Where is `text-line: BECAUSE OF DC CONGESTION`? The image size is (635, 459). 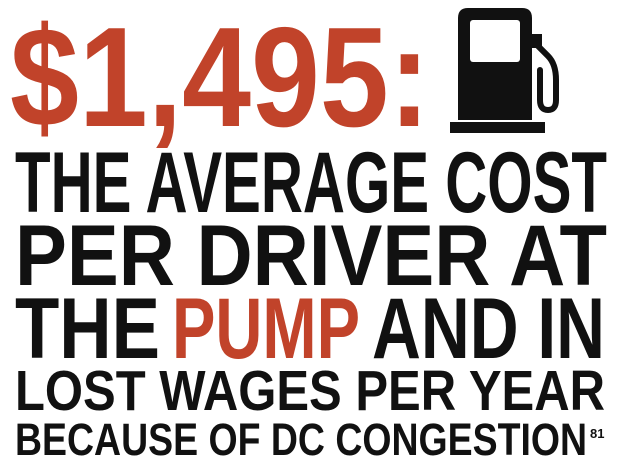 text-line: BECAUSE OF DC CONGESTION is located at coordinates (301, 436).